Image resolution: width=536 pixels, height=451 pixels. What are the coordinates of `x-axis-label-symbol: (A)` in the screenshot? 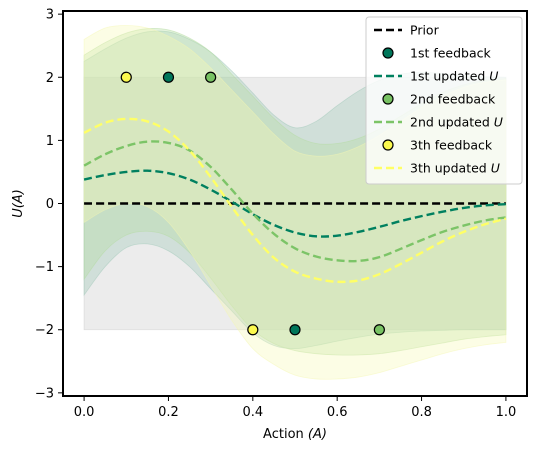 It's located at (317, 434).